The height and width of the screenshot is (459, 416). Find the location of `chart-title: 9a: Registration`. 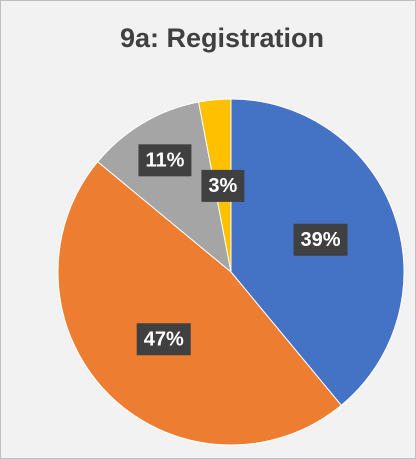

chart-title: 9a: Registration is located at coordinates (222, 38).